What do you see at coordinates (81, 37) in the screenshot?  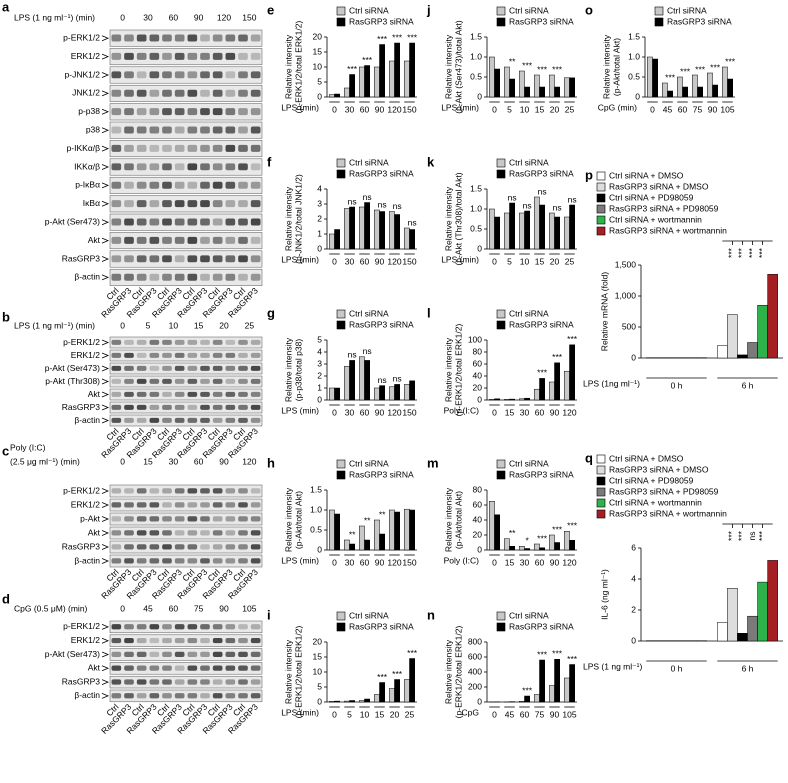 I see `blot-row-label: p-ERK1/2` at bounding box center [81, 37].